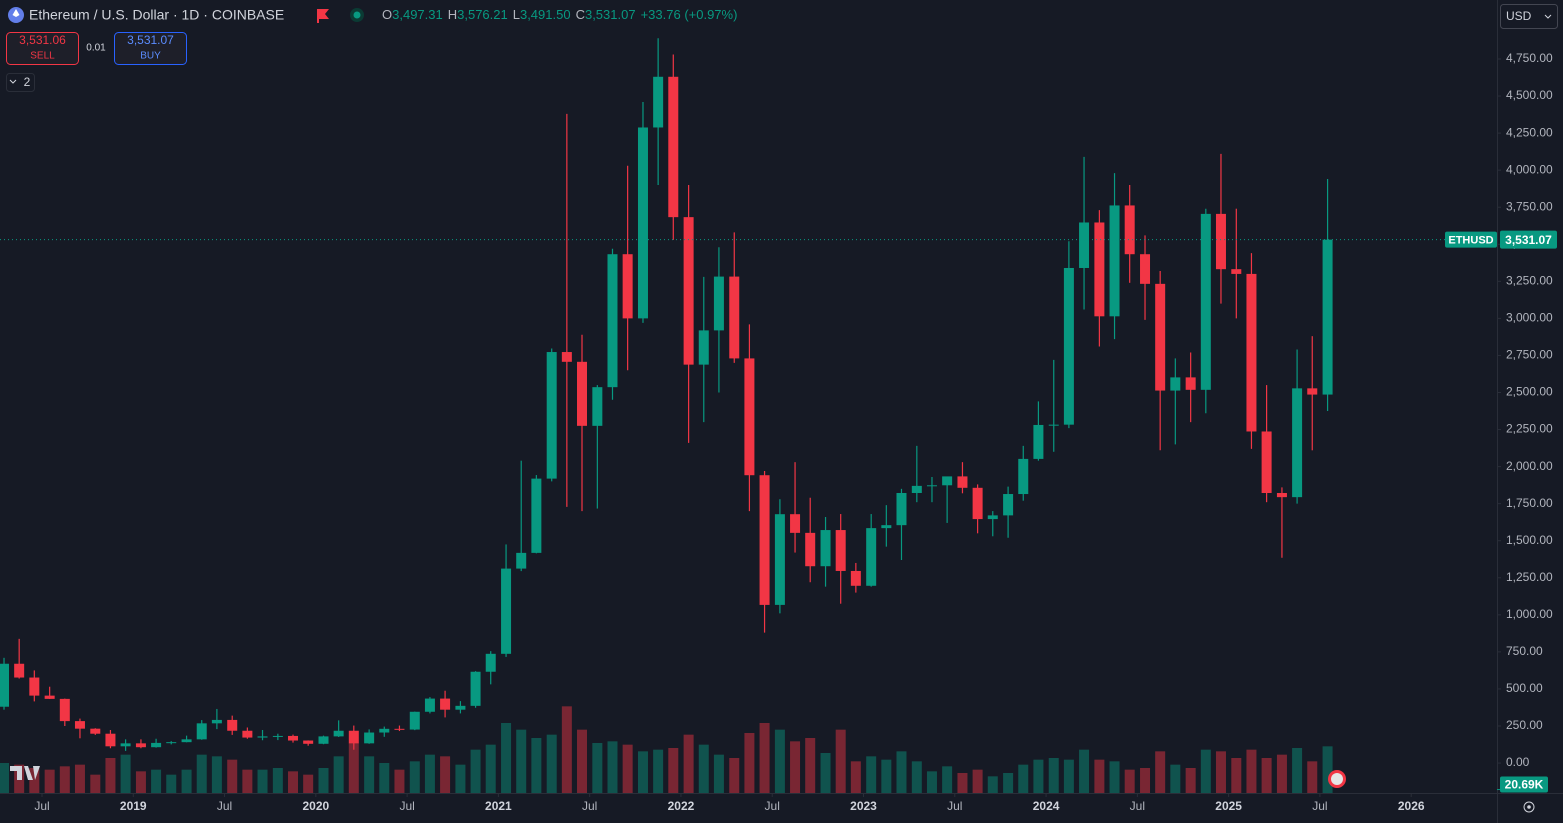  What do you see at coordinates (150, 40) in the screenshot?
I see `buy-price: 3,531.07` at bounding box center [150, 40].